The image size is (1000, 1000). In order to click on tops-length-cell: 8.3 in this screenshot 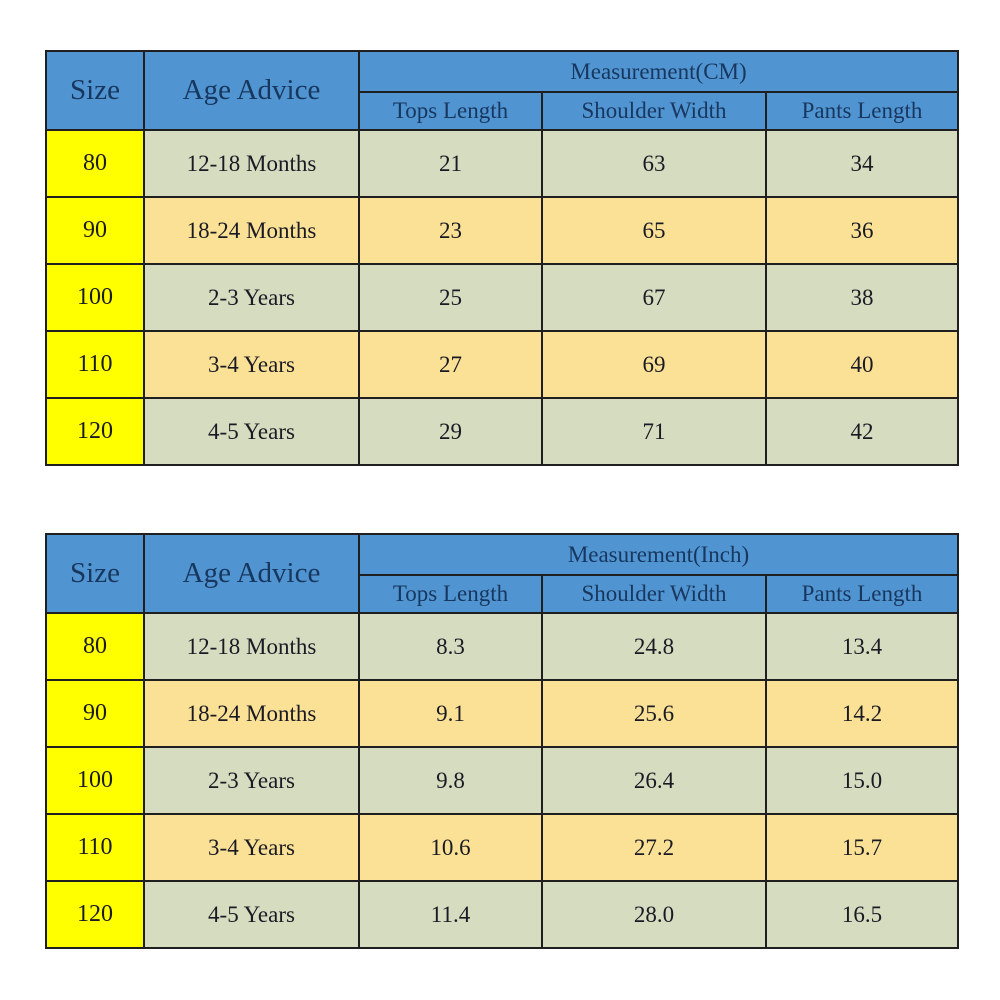, I will do `click(450, 646)`.